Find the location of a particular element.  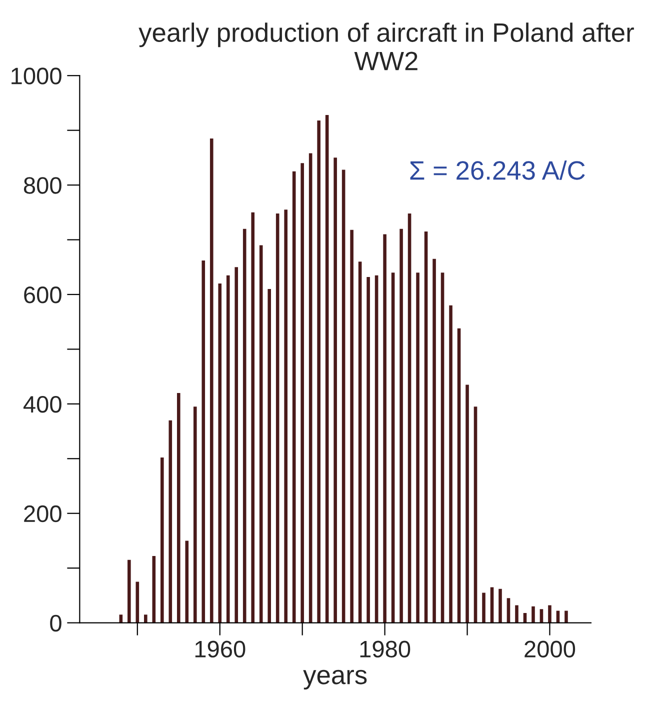

chart-title: yearly production of aircraft in Poland after WW2 is located at coordinates (386, 46).